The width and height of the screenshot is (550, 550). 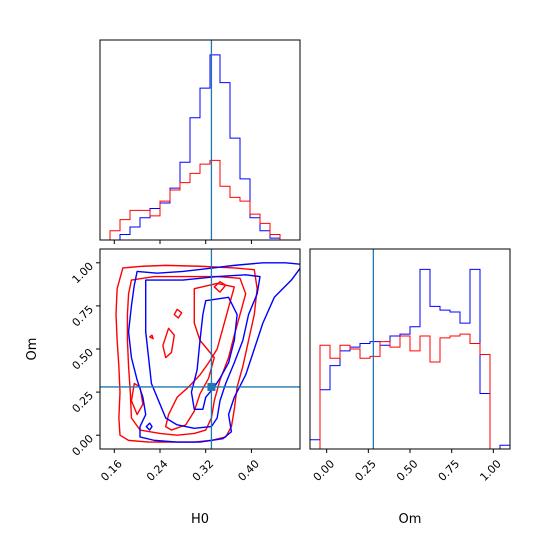 What do you see at coordinates (410, 519) in the screenshot?
I see `xlabel-om: Om` at bounding box center [410, 519].